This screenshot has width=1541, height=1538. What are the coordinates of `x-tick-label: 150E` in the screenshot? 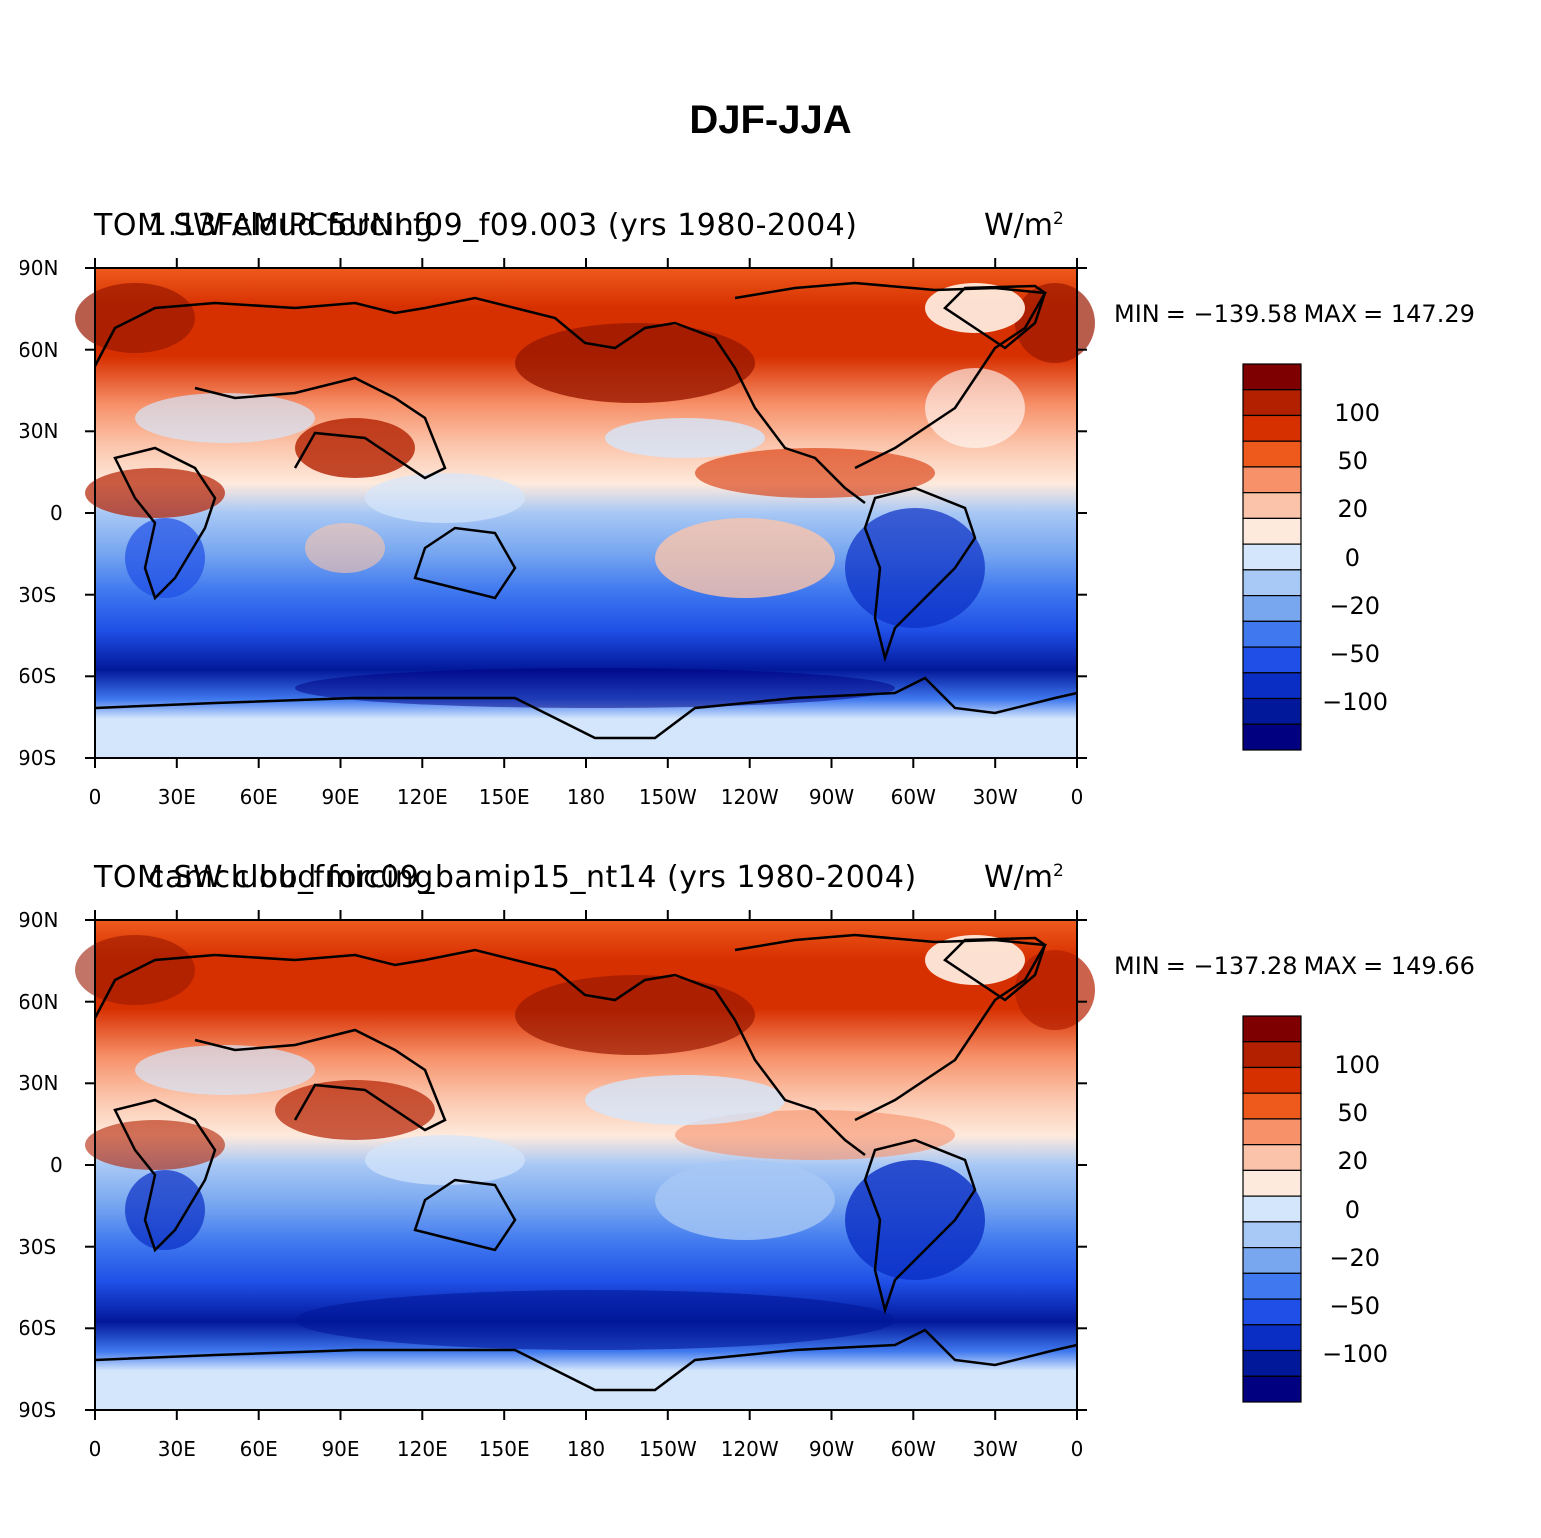 It's located at (504, 1449).